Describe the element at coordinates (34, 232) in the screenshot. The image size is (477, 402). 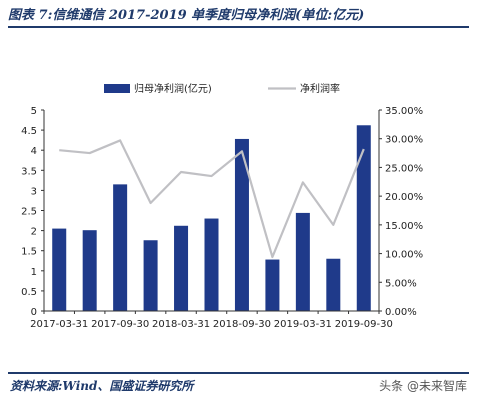
I see `left-tick-label: 2` at that location.